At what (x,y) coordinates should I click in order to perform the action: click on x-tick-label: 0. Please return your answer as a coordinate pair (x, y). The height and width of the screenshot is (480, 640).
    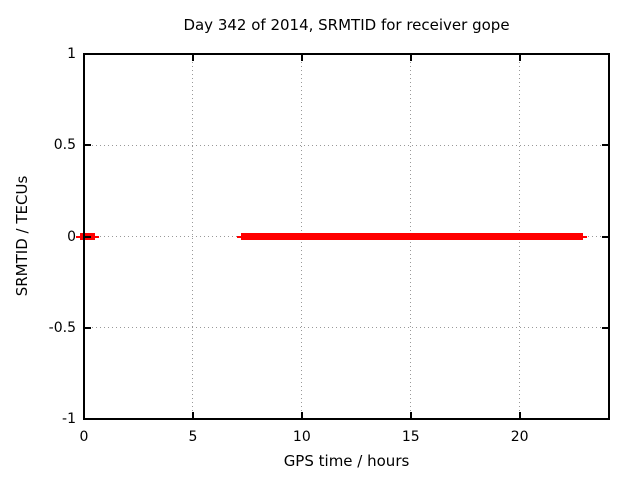
    Looking at the image, I should click on (84, 437).